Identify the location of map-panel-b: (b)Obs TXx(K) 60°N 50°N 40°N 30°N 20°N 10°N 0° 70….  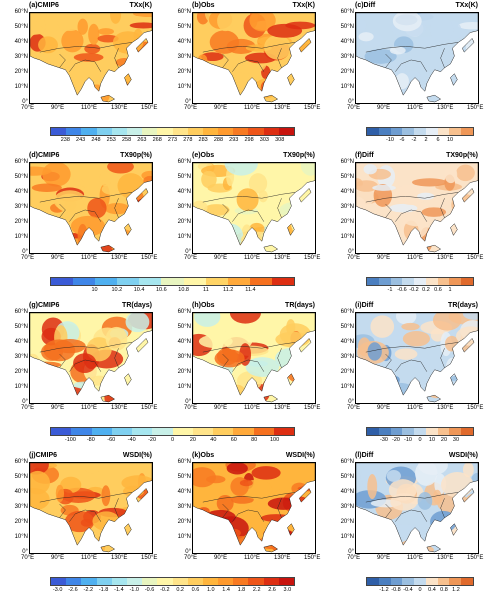
(246, 59).